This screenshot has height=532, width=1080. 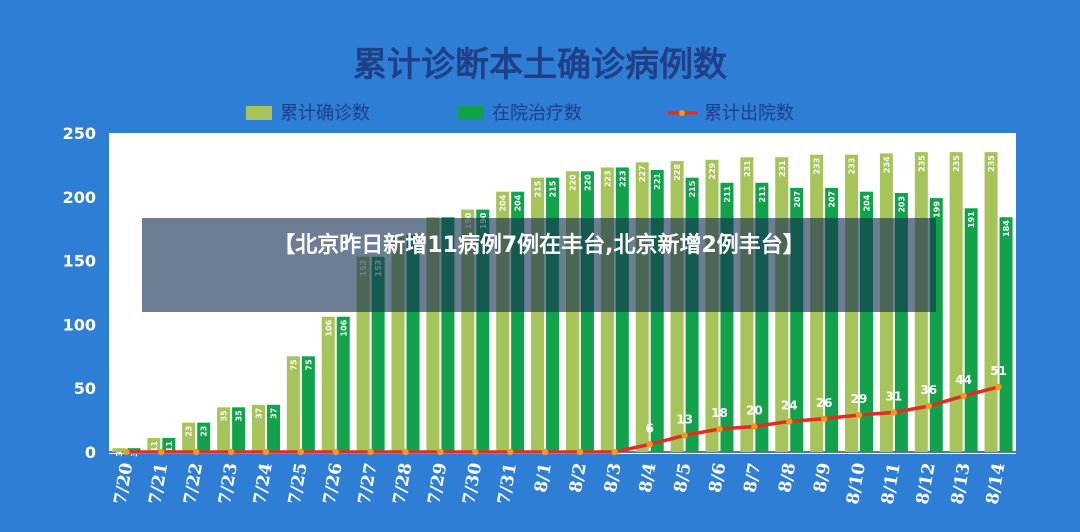 I want to click on discharge-value-label: 24, so click(x=789, y=405).